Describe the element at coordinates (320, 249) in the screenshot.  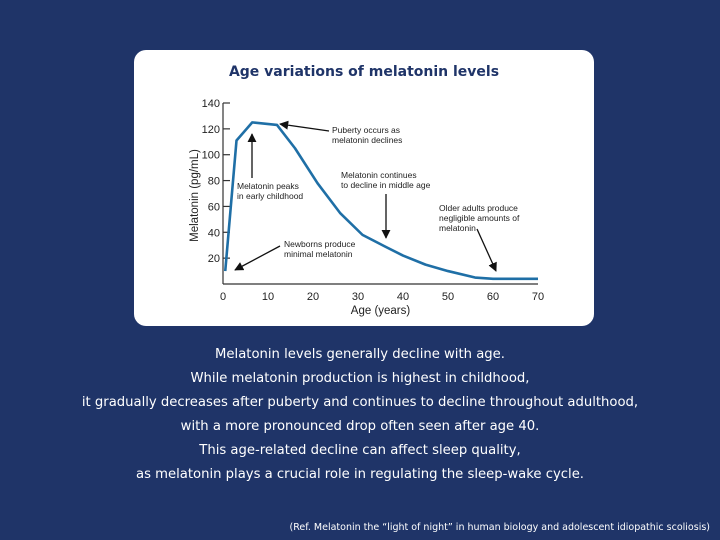
I see `annotation-label: Newborns produce minimal melatonin` at that location.